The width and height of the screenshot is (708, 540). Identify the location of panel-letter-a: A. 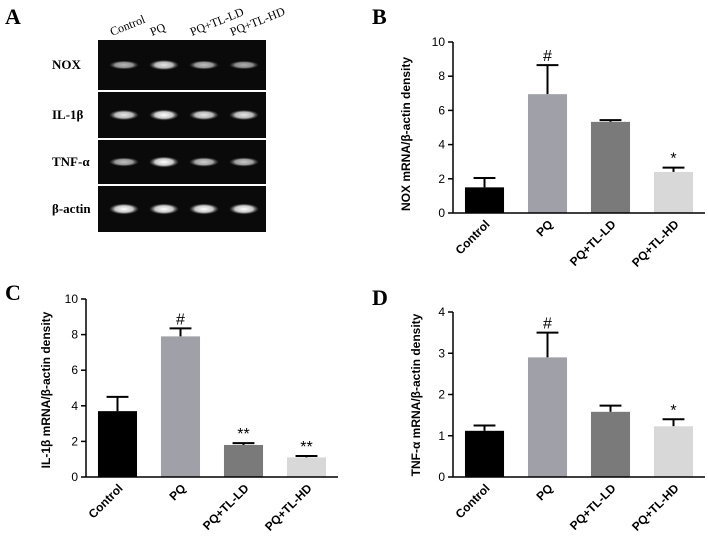
(13, 16).